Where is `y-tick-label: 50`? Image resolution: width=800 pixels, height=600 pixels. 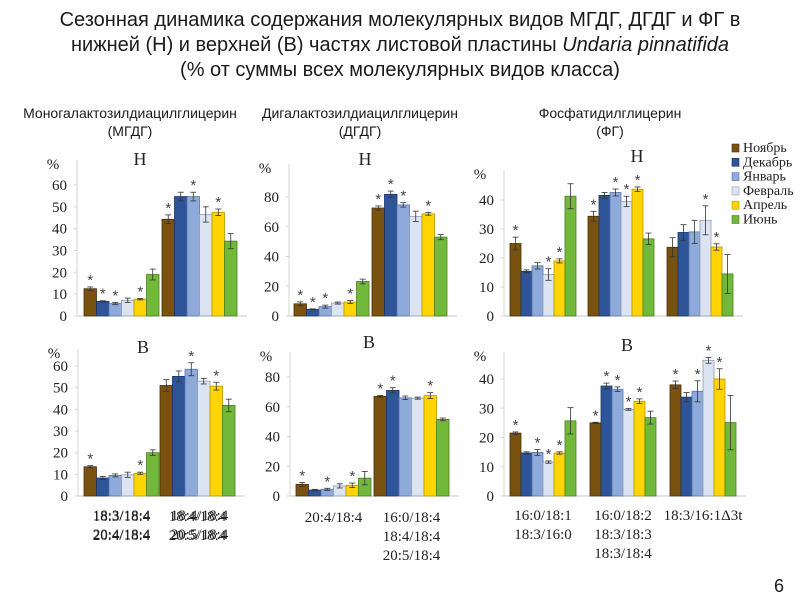
y-tick-label: 50 is located at coordinates (59, 208).